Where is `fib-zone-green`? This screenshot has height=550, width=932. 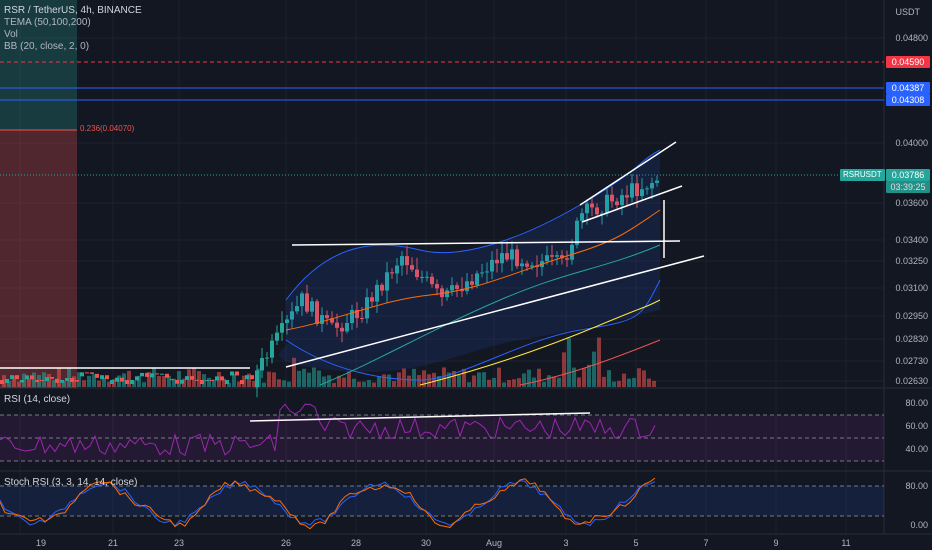 fib-zone-green is located at coordinates (38, 65).